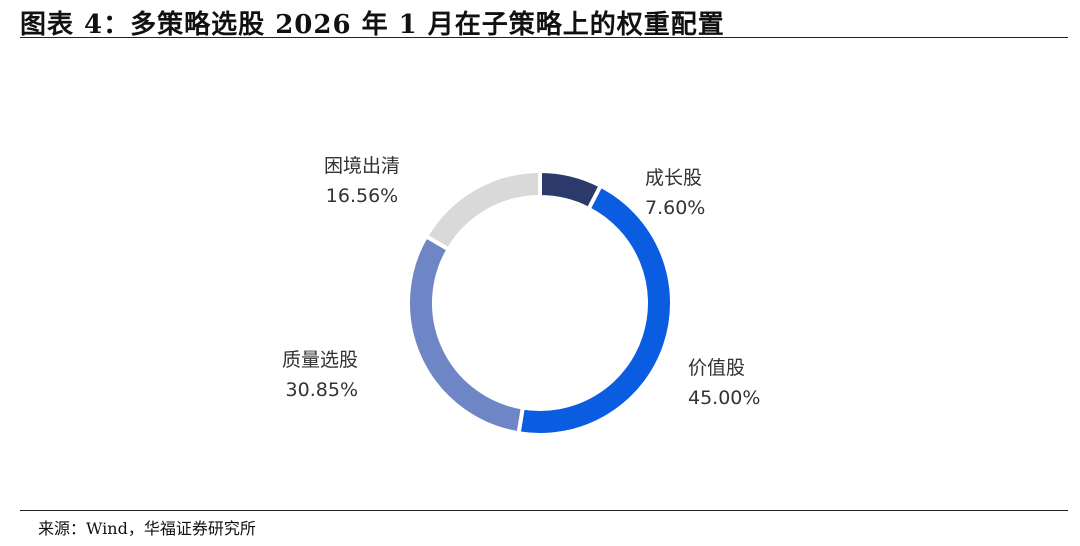 This screenshot has width=1080, height=546. What do you see at coordinates (673, 178) in the screenshot?
I see `slice-label-name: 成长股` at bounding box center [673, 178].